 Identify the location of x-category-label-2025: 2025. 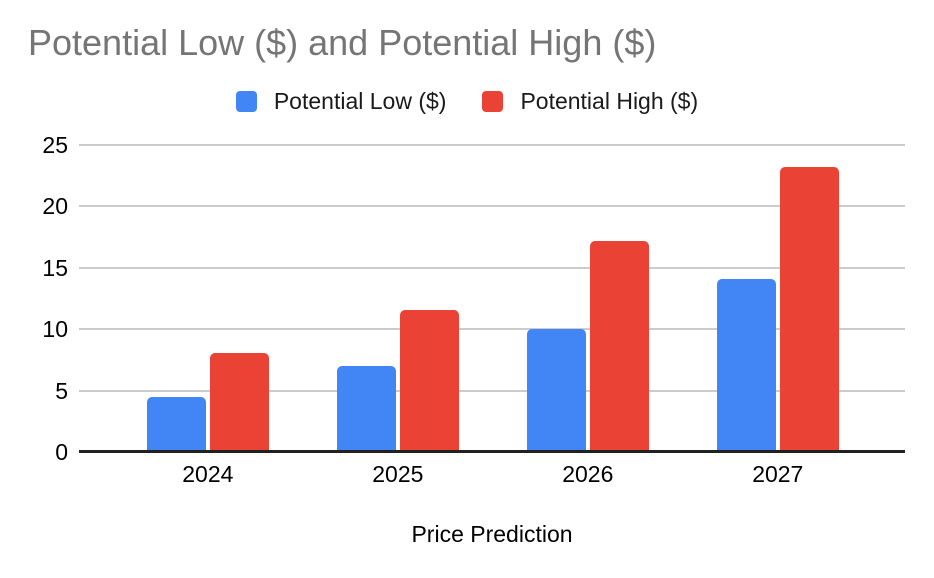
(398, 474).